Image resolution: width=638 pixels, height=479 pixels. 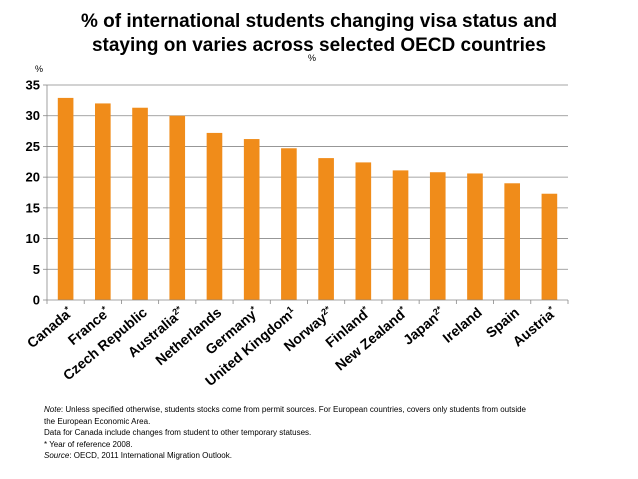 I want to click on source-text-end: ., so click(x=230, y=455).